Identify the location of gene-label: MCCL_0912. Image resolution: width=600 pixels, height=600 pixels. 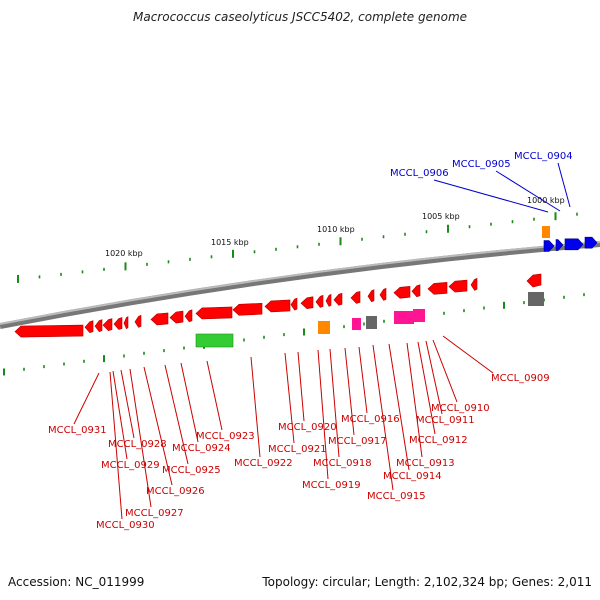
(438, 440).